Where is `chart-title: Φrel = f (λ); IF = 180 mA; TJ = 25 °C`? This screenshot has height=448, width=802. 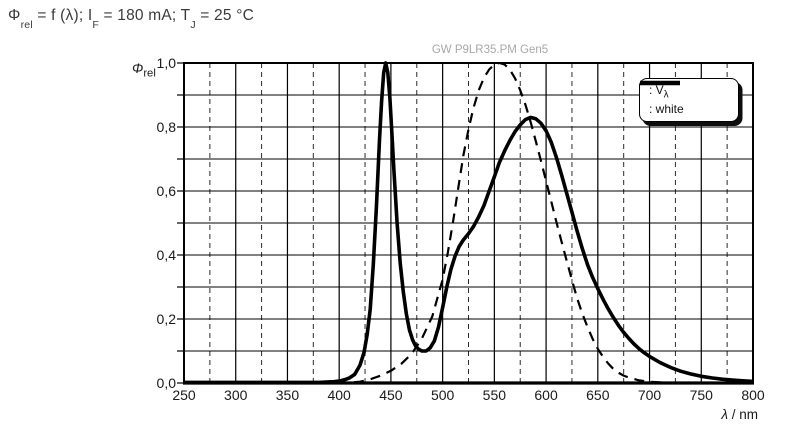
chart-title: Φrel = f (λ); IF = 180 mA; TJ = 25 °C is located at coordinates (131, 19).